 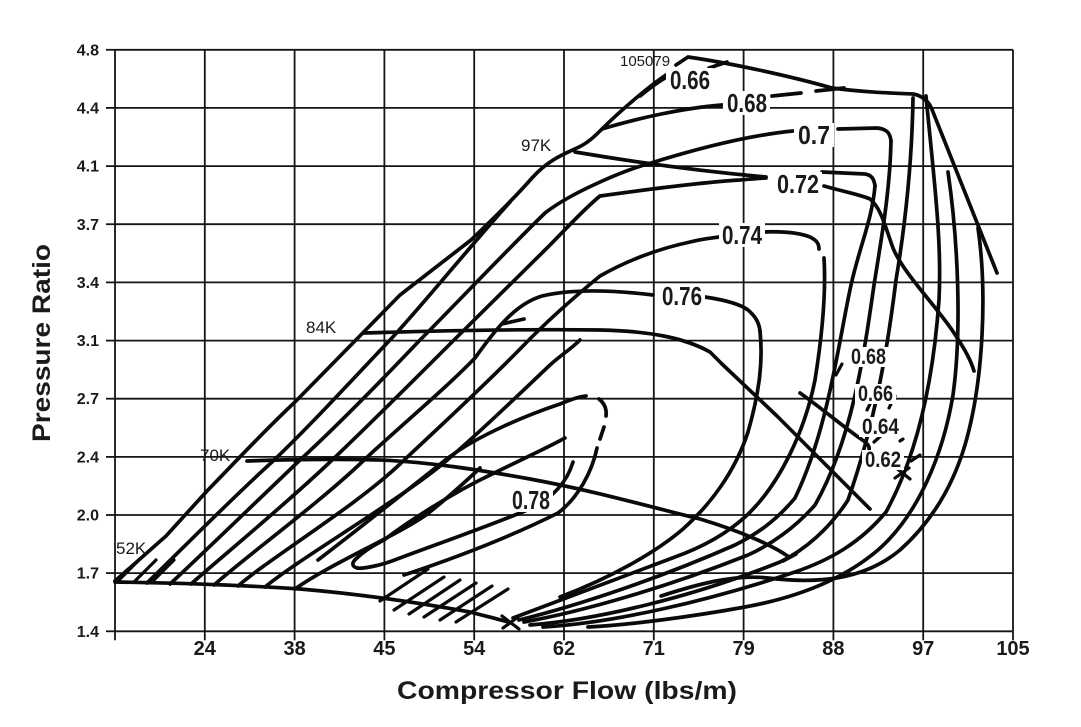 I want to click on svg-text: 62, so click(x=564, y=649).